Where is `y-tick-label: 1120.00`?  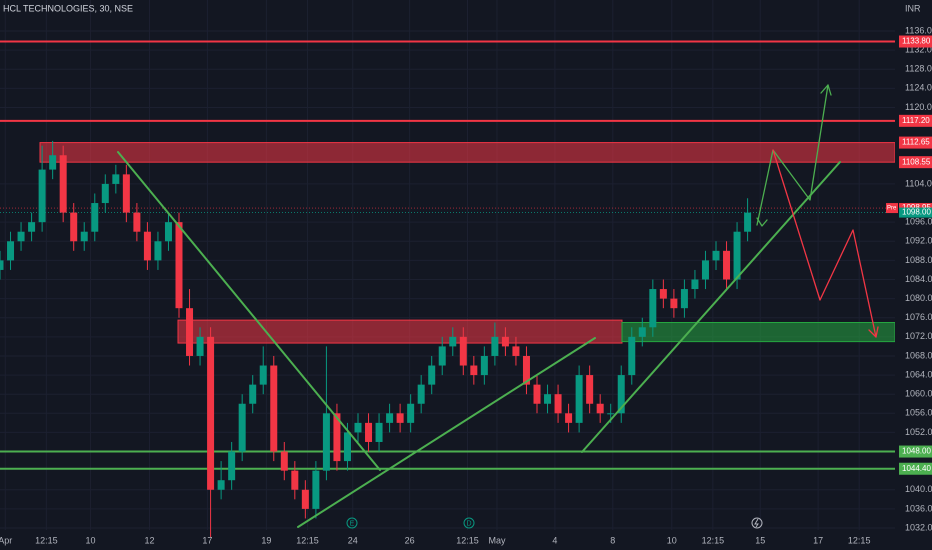 y-tick-label: 1120.00 is located at coordinates (918, 107).